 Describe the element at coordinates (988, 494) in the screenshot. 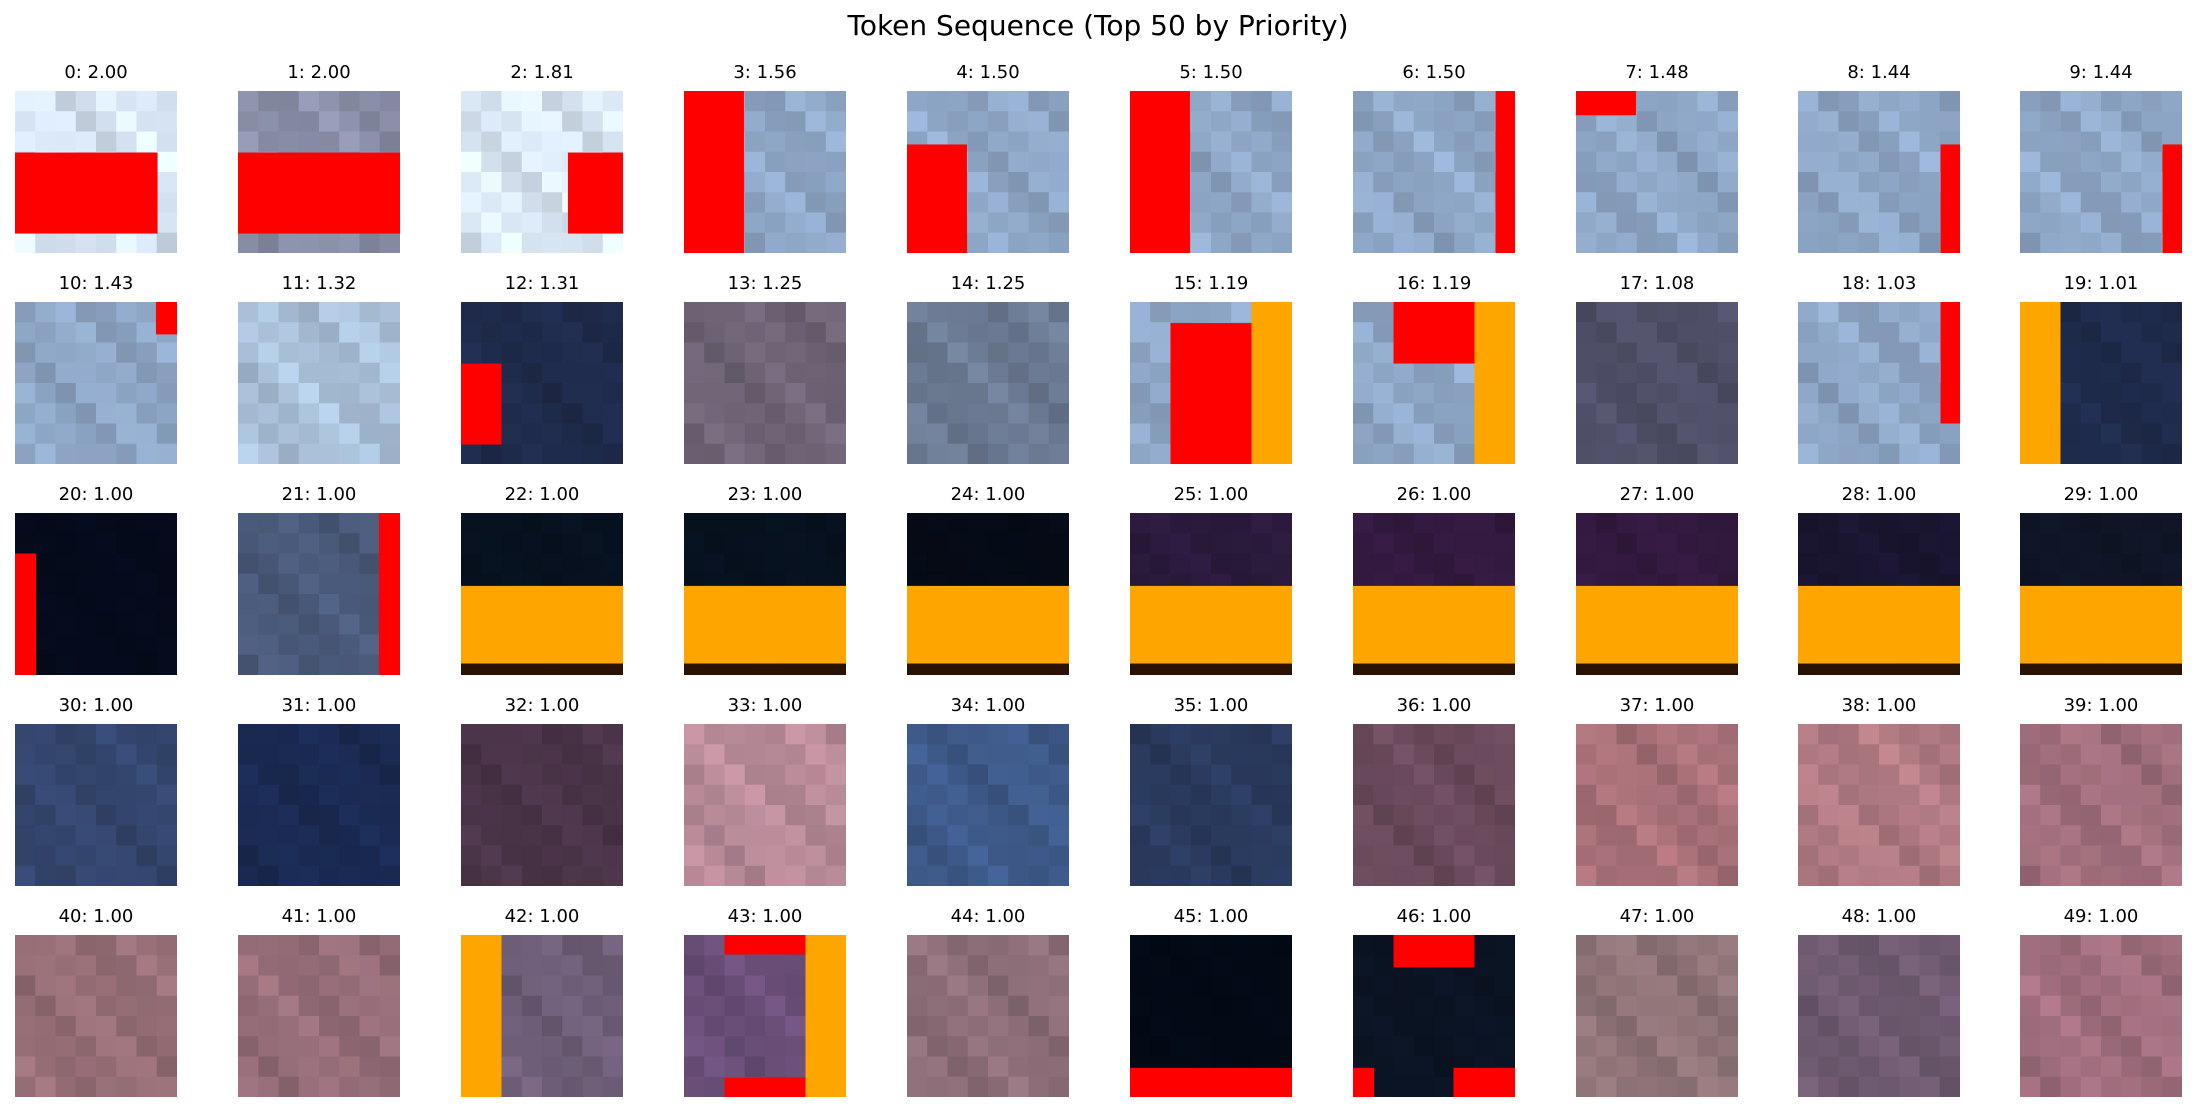

I see `token-label: 24: 1.00` at that location.